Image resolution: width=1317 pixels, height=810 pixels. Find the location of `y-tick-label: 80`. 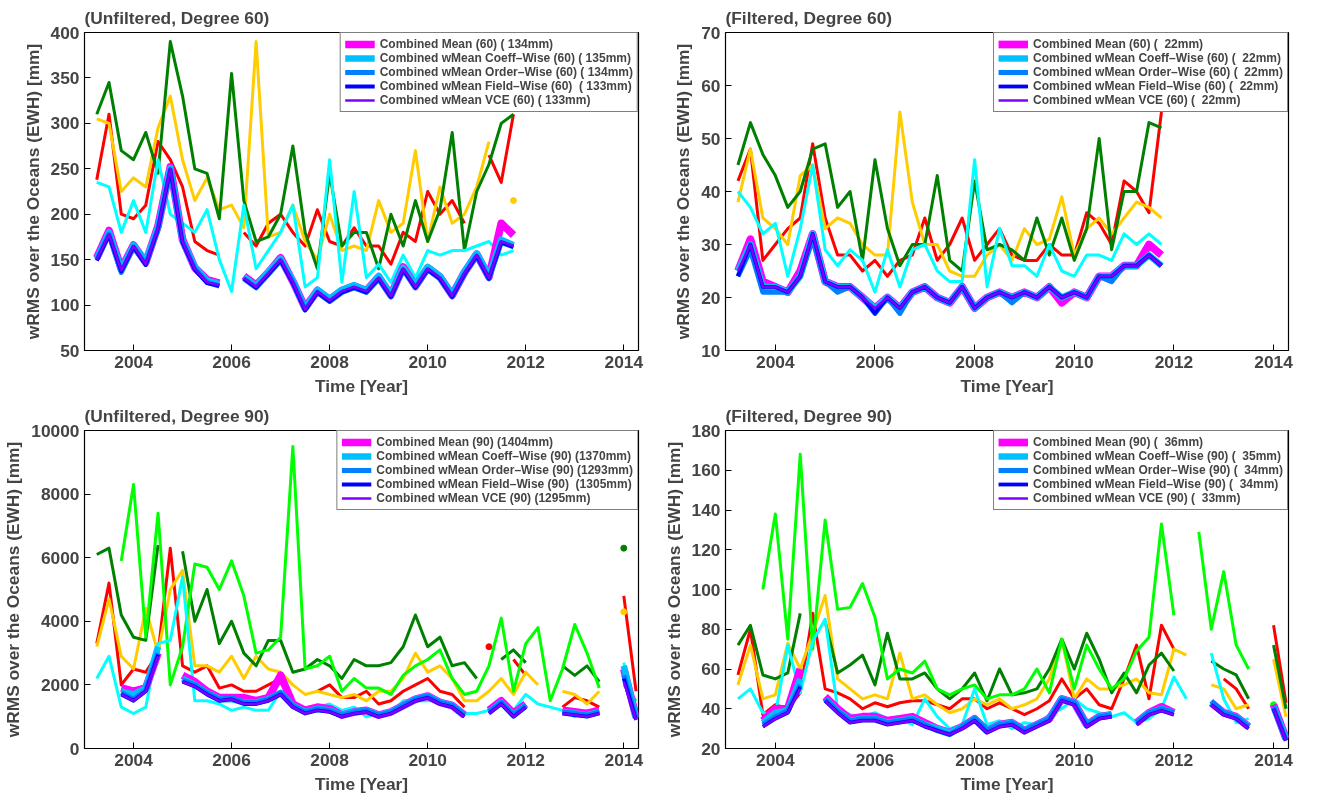

y-tick-label: 80 is located at coordinates (711, 629).